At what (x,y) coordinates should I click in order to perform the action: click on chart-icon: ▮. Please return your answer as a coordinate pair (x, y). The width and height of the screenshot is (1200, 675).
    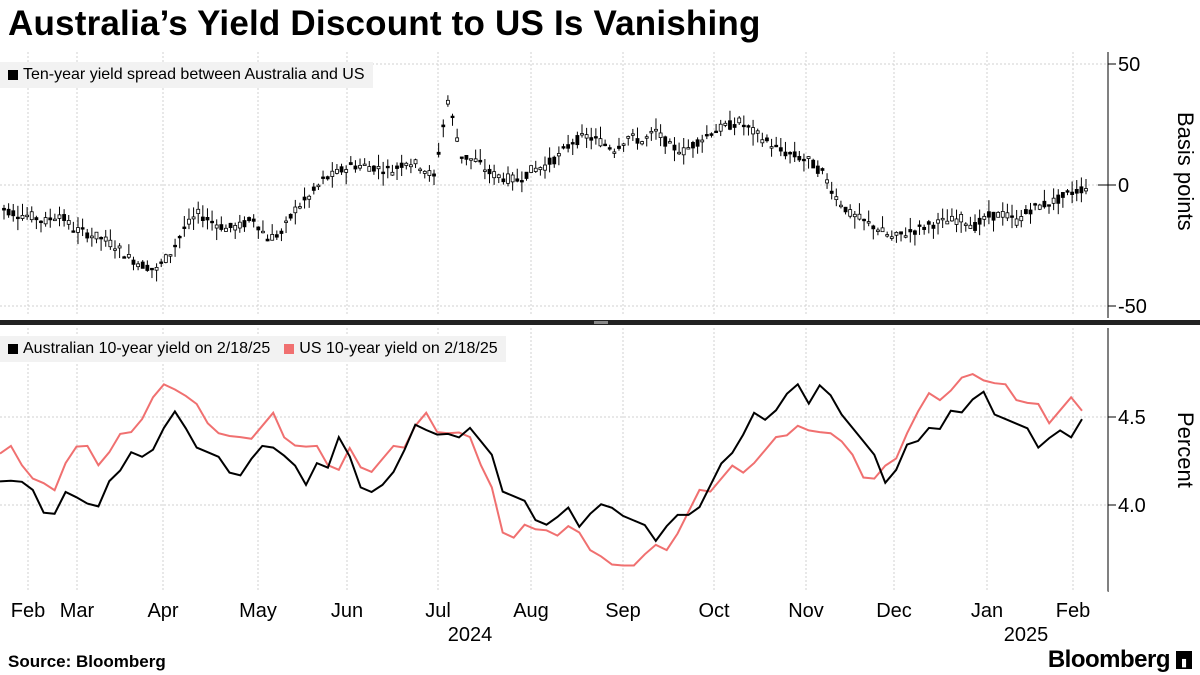
    Looking at the image, I should click on (1184, 660).